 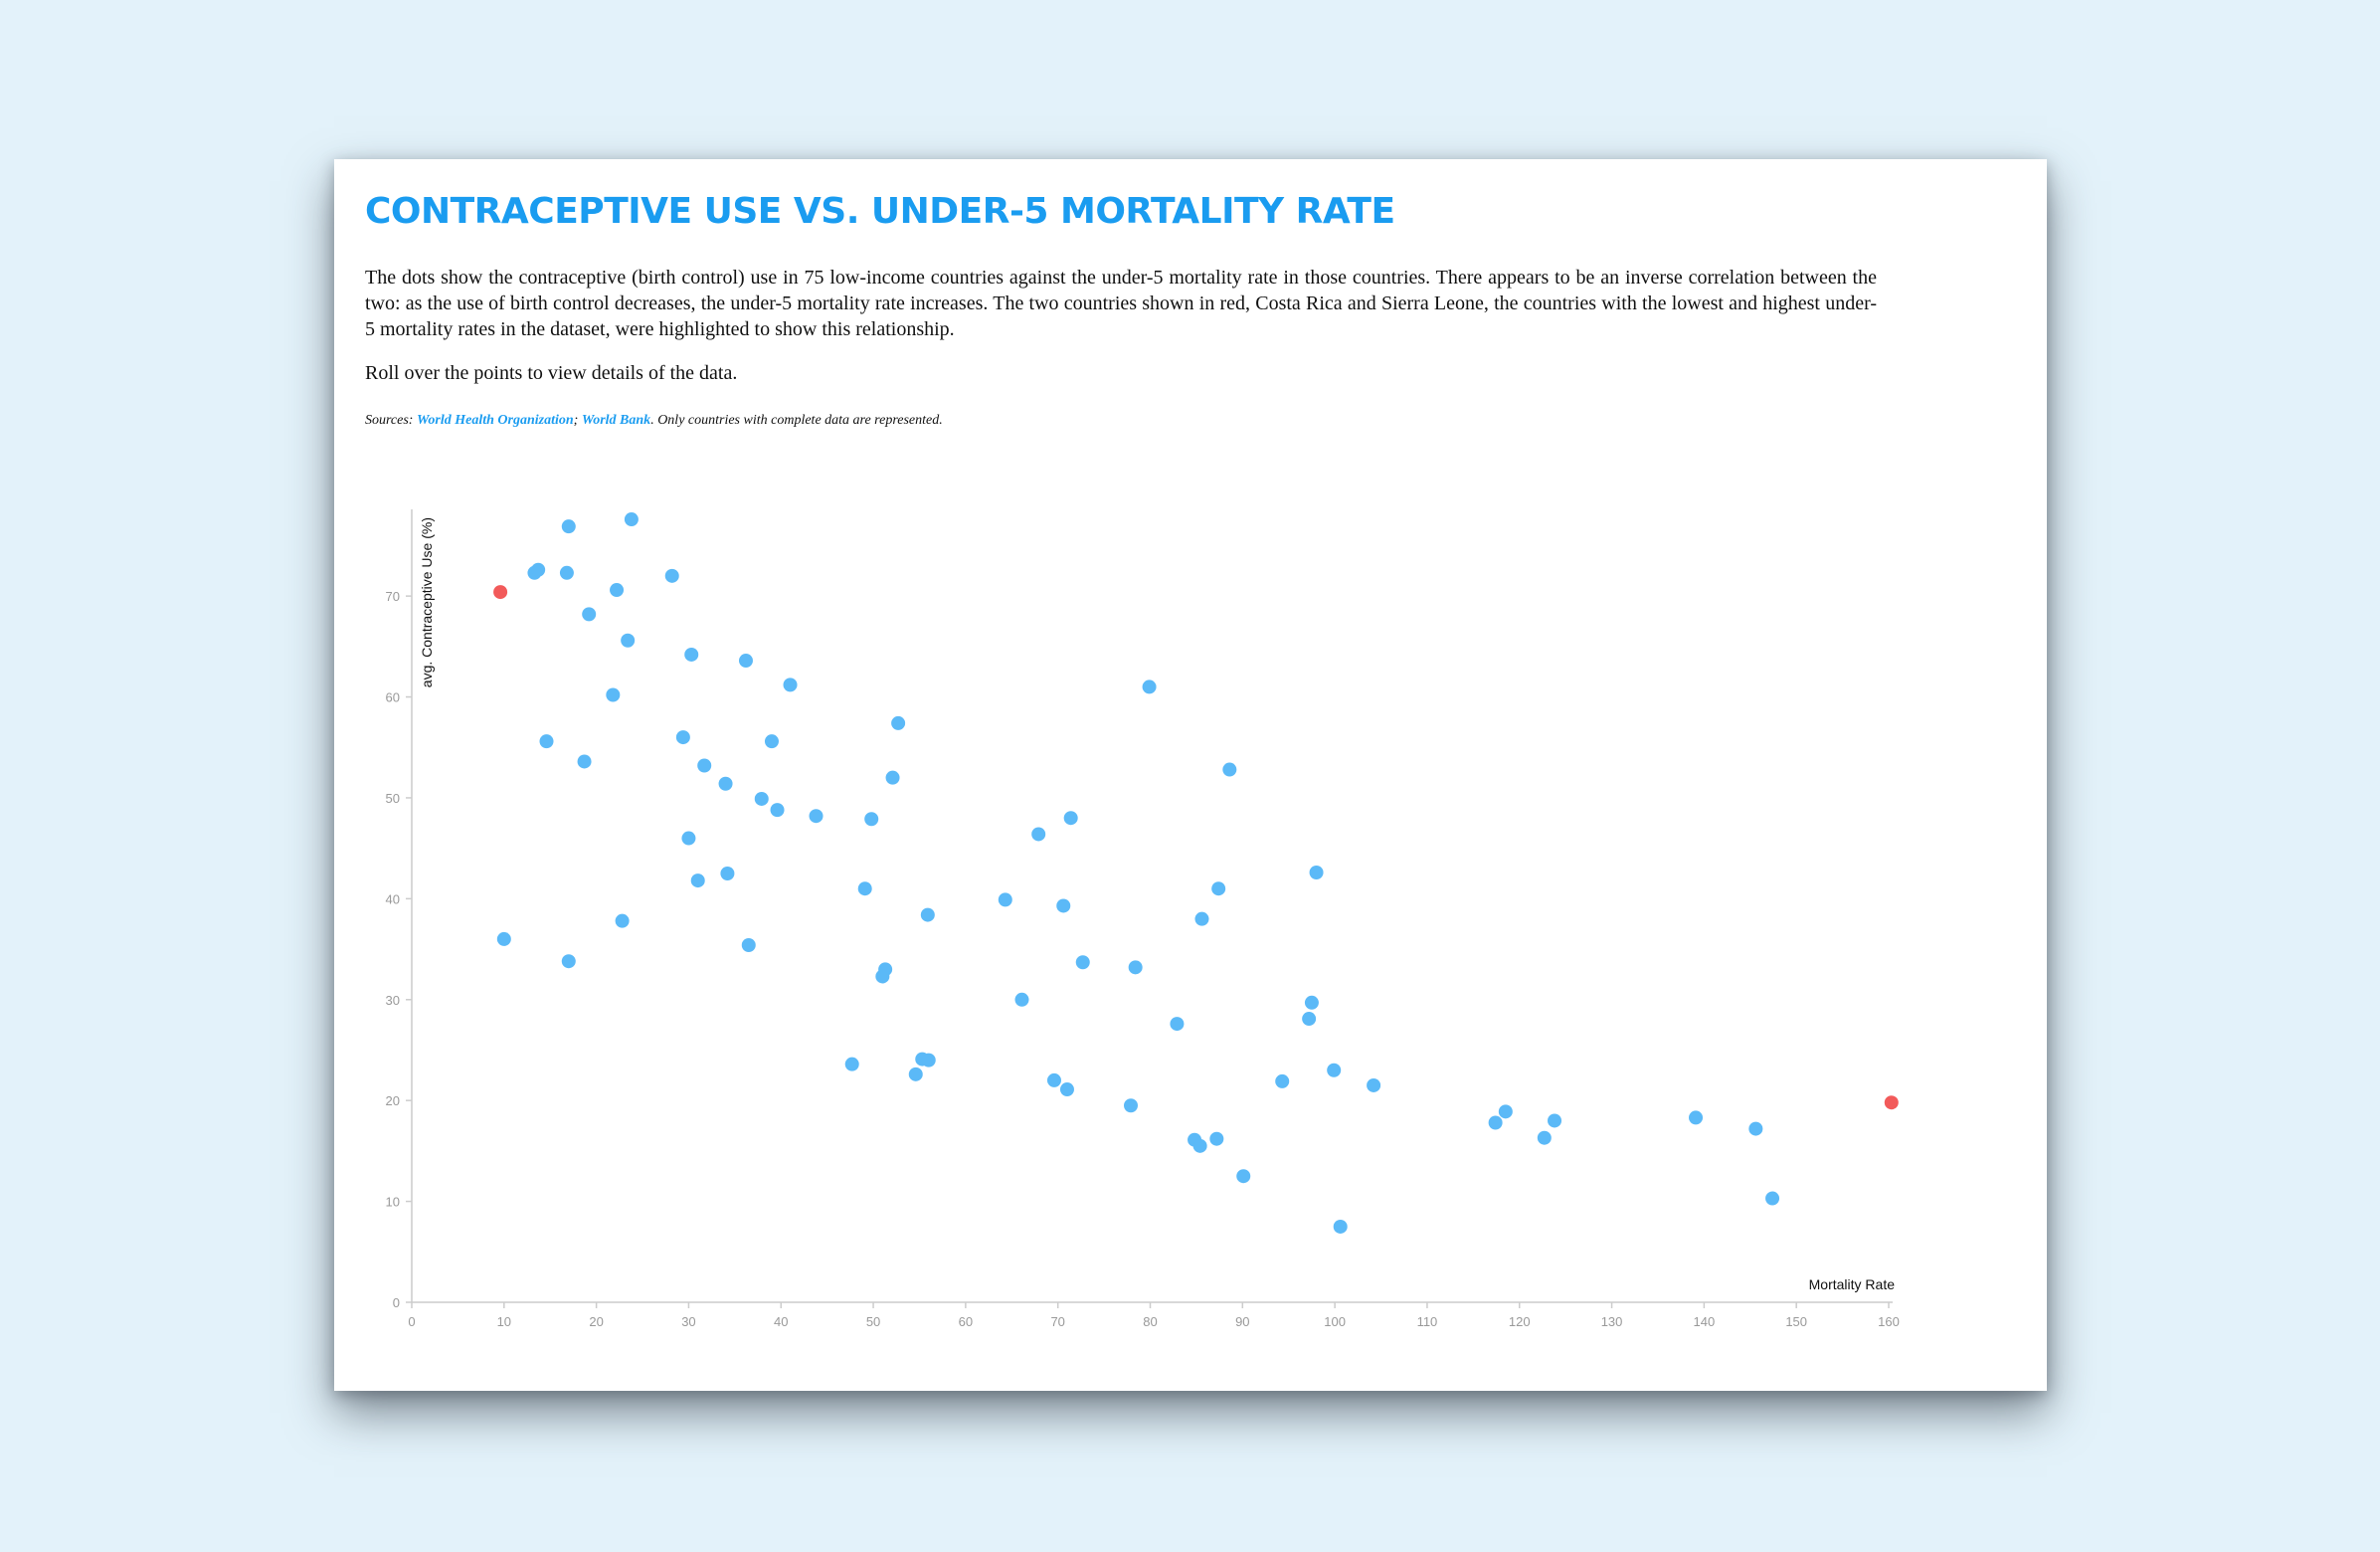 What do you see at coordinates (1057, 1321) in the screenshot?
I see `x-tick-label: 70` at bounding box center [1057, 1321].